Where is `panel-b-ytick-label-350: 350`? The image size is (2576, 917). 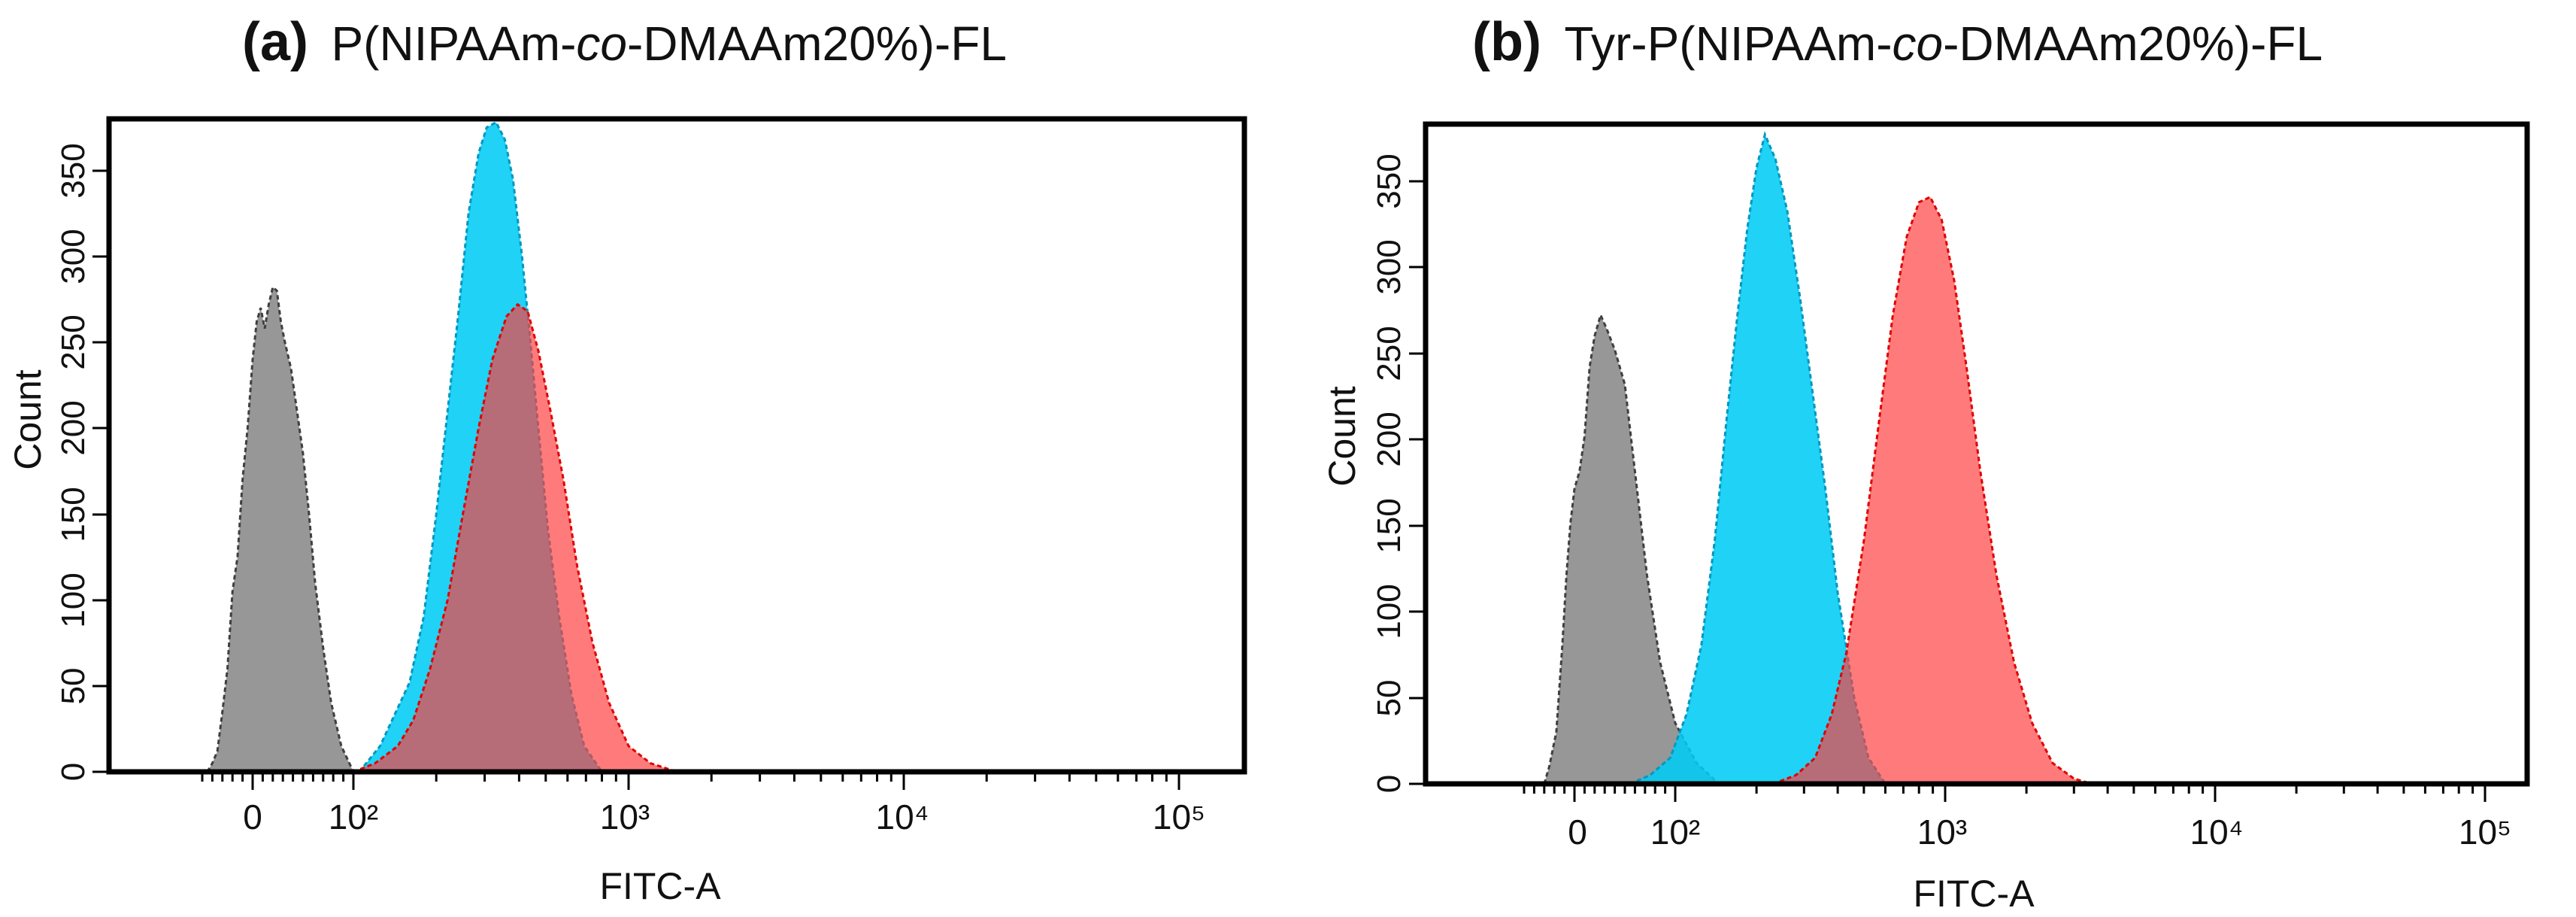
panel-b-ytick-label-350: 350 is located at coordinates (1389, 180).